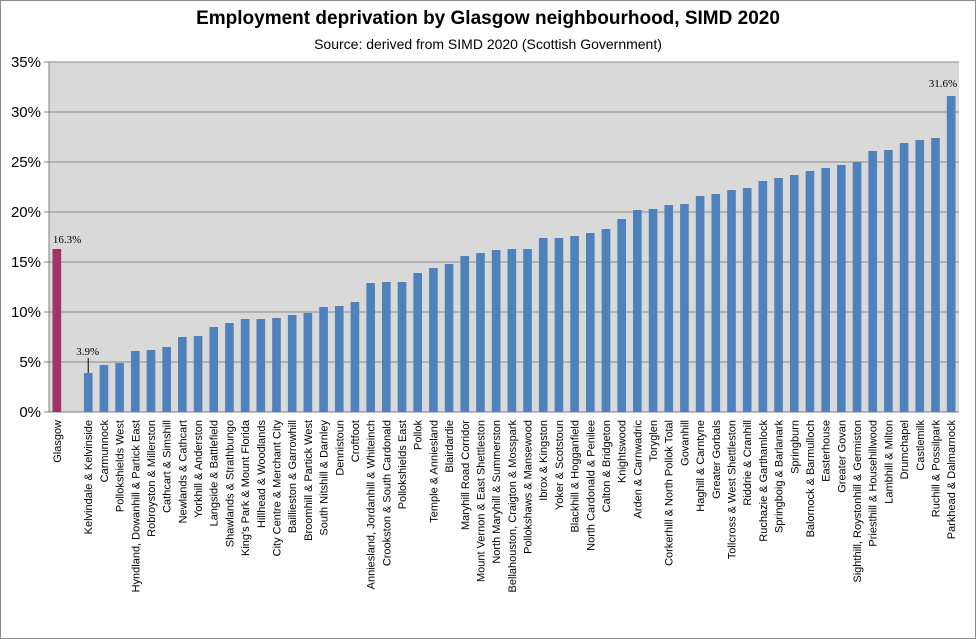 This screenshot has width=976, height=639. I want to click on category-label: Crookston & South Cardonald, so click(387, 493).